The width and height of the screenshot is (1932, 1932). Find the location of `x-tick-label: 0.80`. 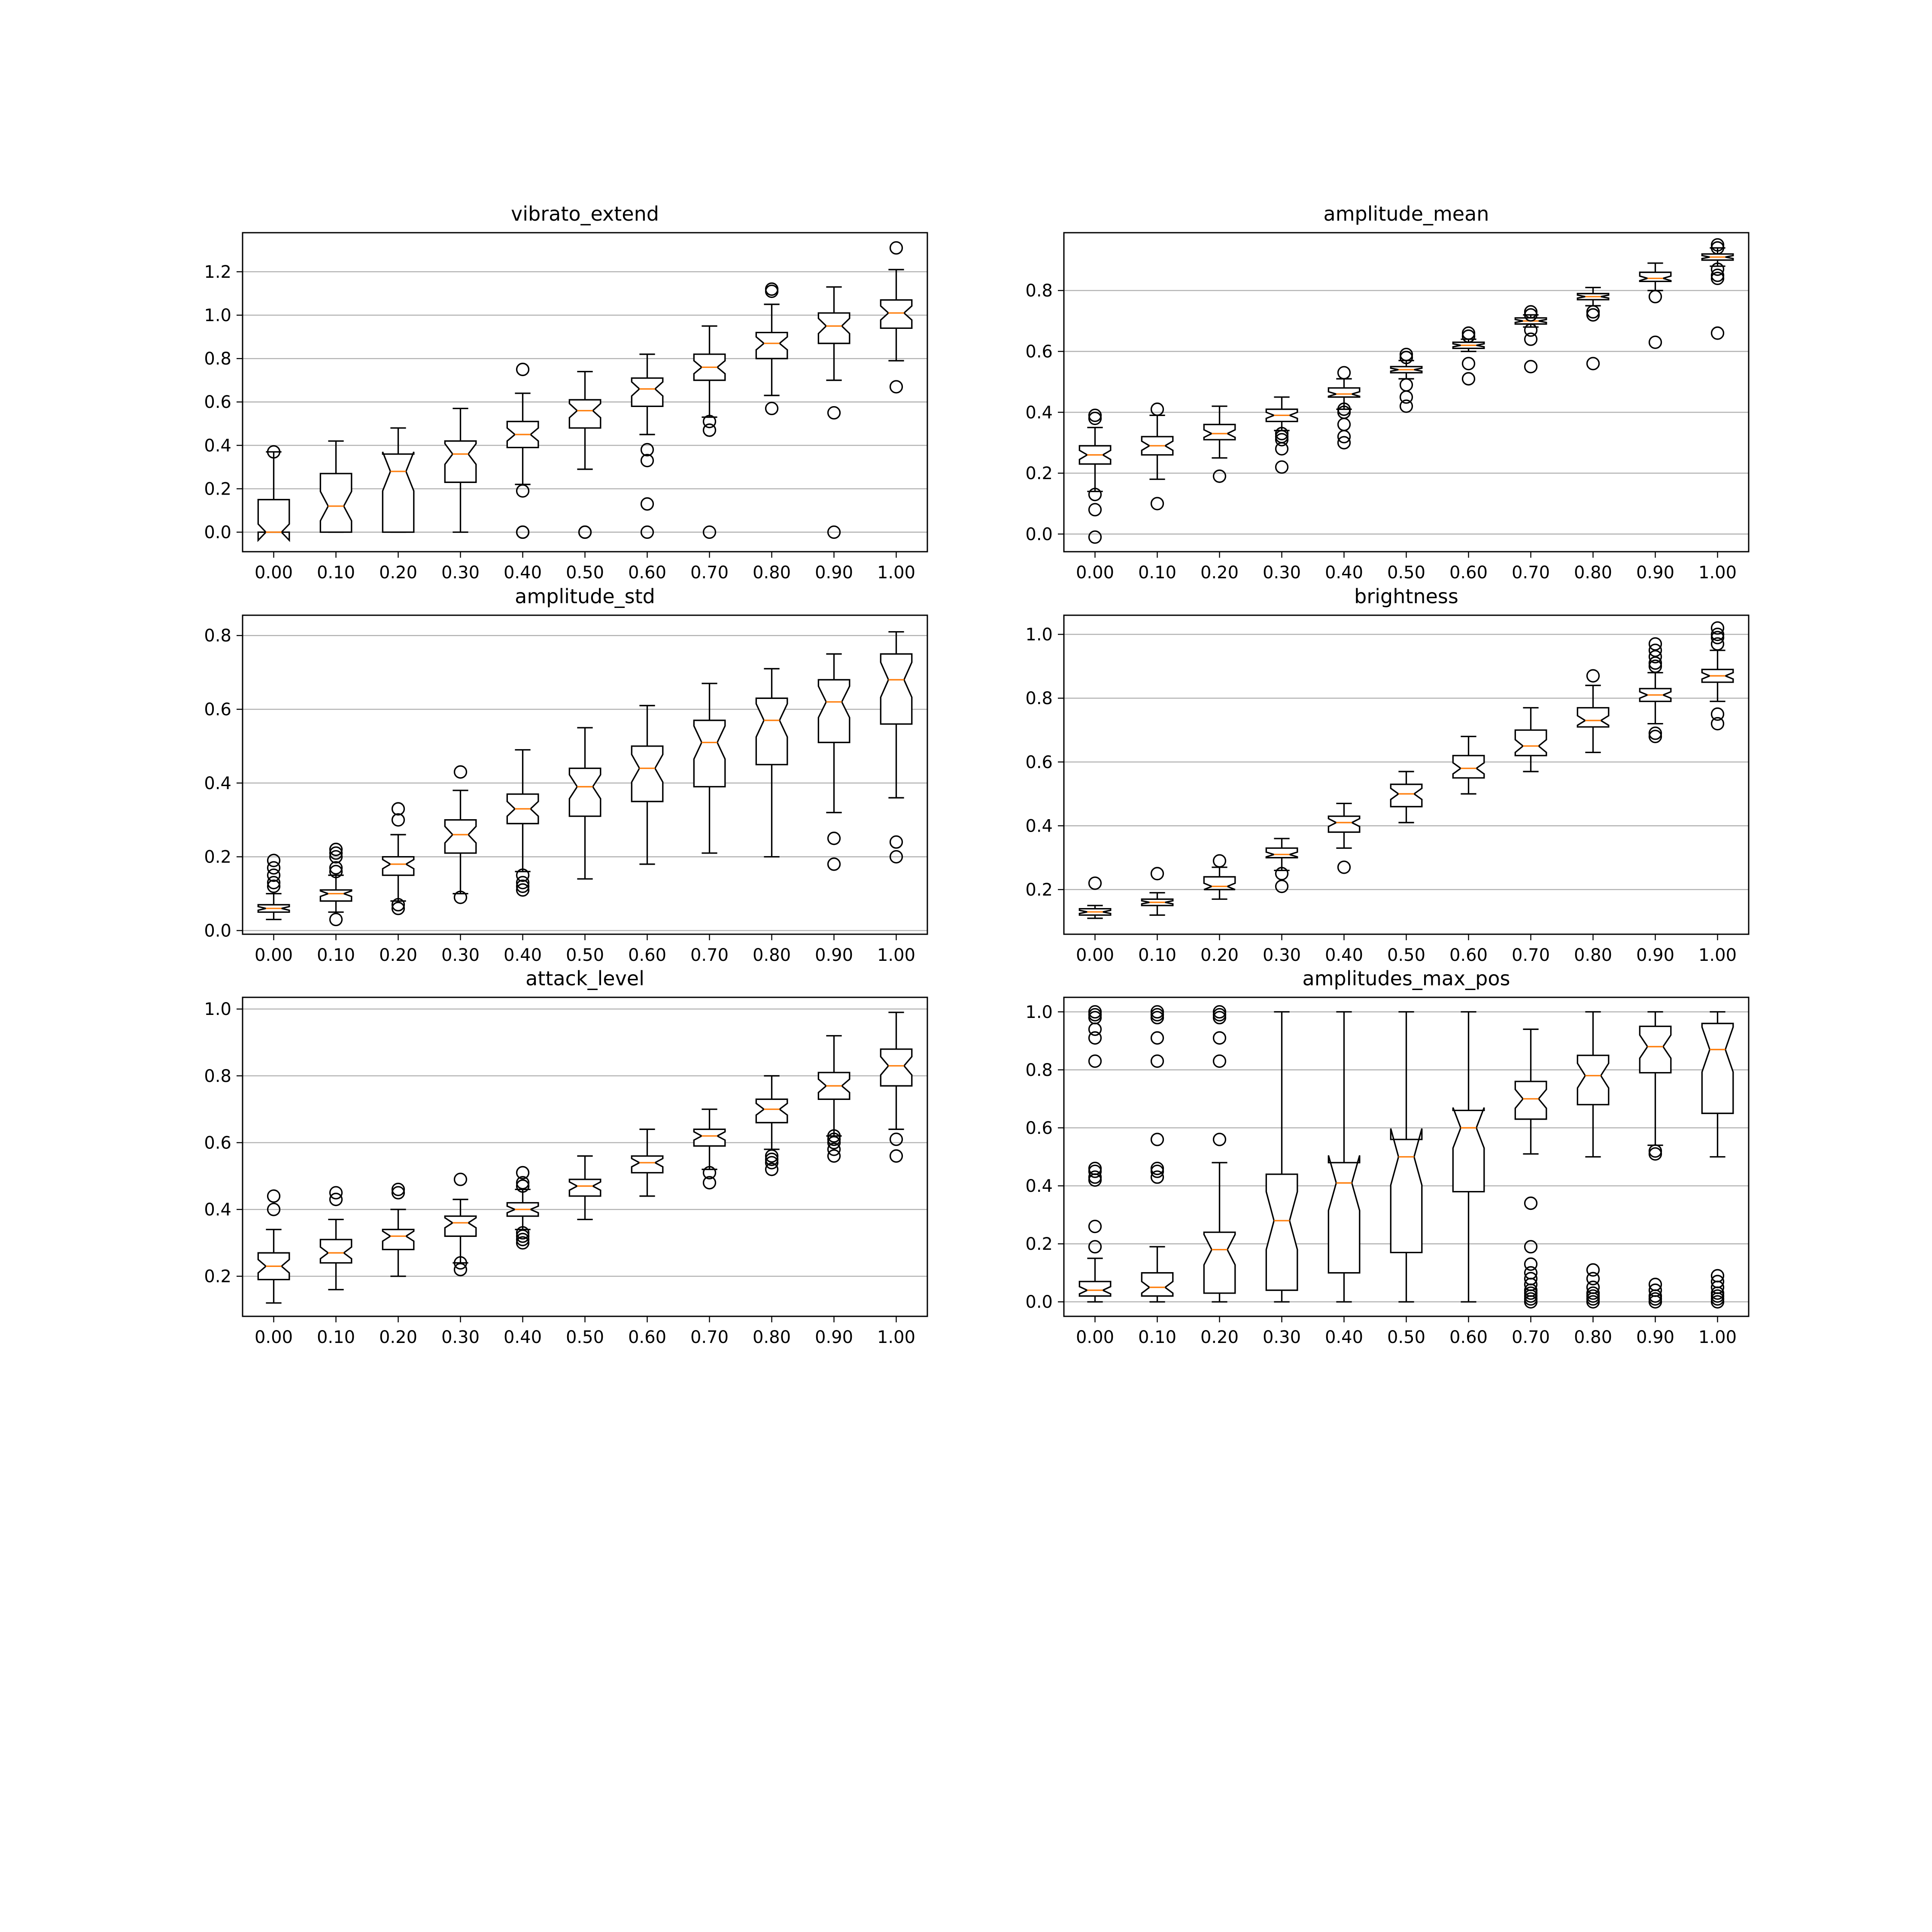

x-tick-label: 0.80 is located at coordinates (1593, 955).